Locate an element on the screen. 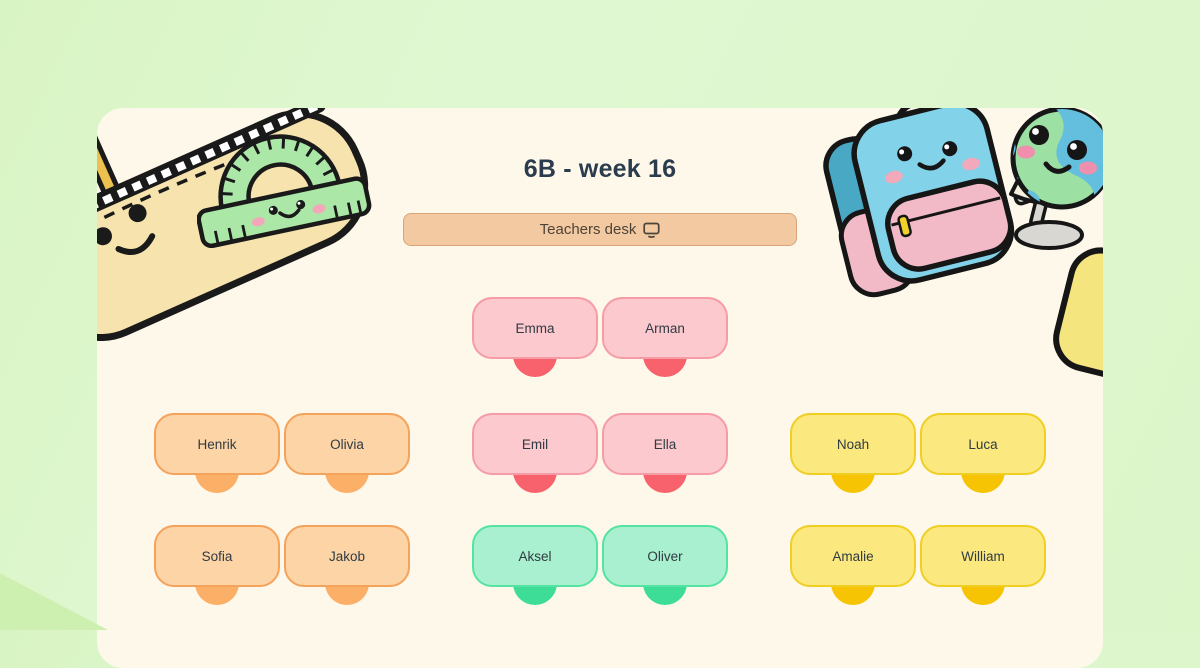  seat-olivia: Olivia is located at coordinates (347, 453).